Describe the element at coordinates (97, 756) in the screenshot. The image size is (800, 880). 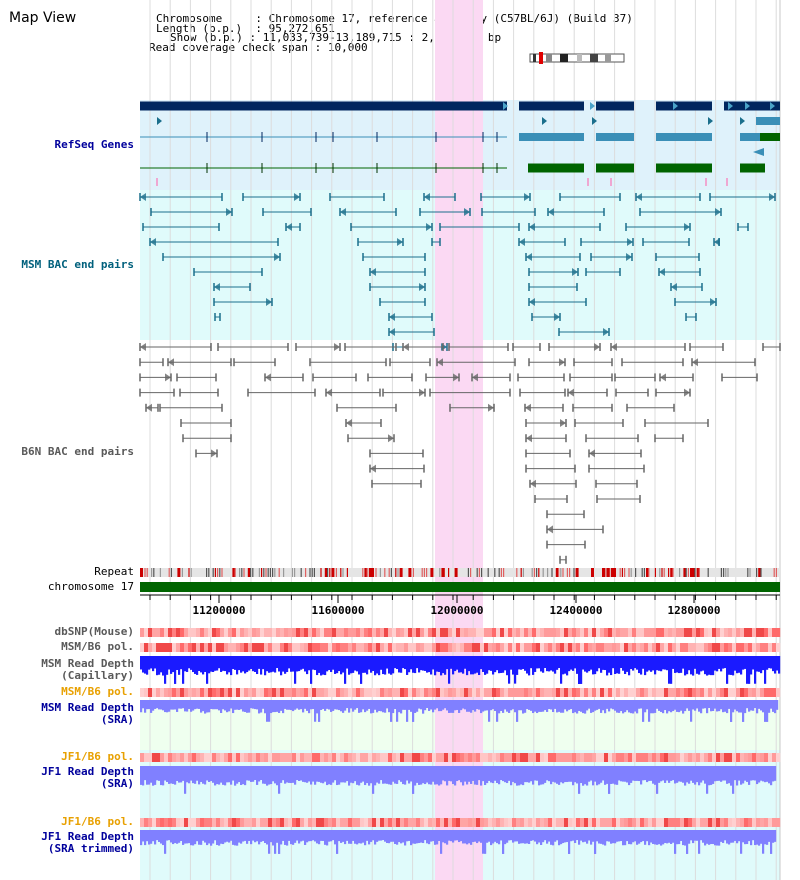
I see `track-label-jf1-b6-pol-1: JF1/B6 pol.` at that location.